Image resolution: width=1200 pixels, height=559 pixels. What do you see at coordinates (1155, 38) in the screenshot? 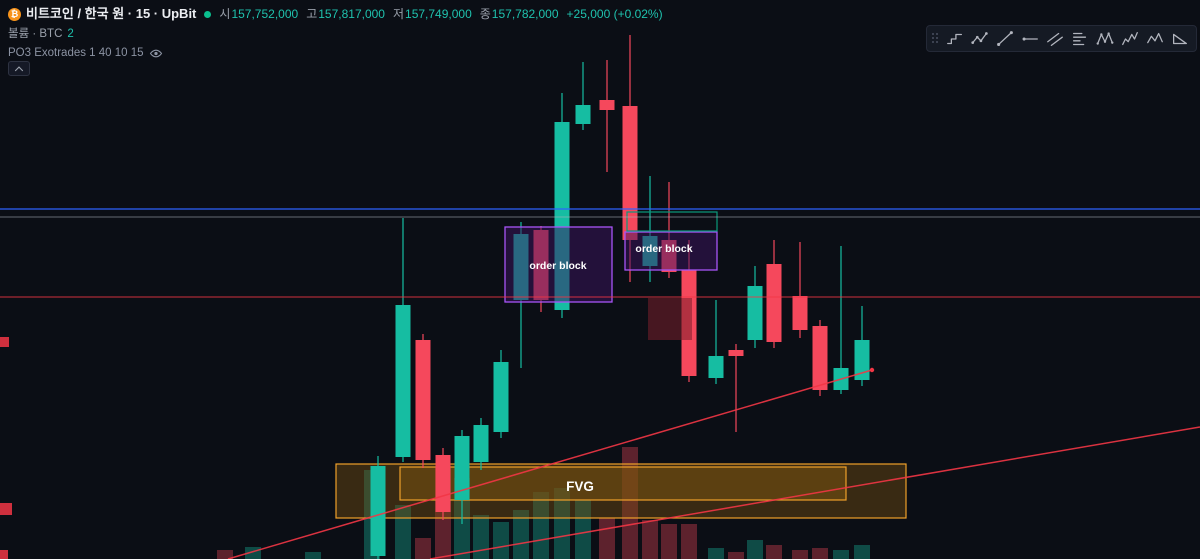
I see `toolbar-icon-zigzag-pattern` at bounding box center [1155, 38].